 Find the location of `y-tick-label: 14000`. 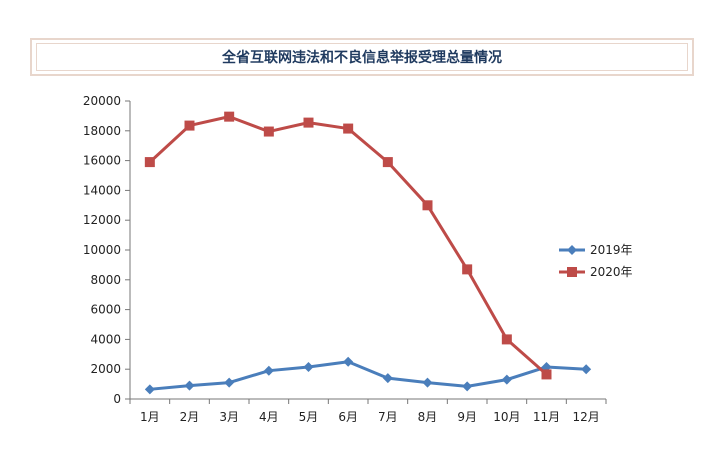

y-tick-label: 14000 is located at coordinates (102, 190).